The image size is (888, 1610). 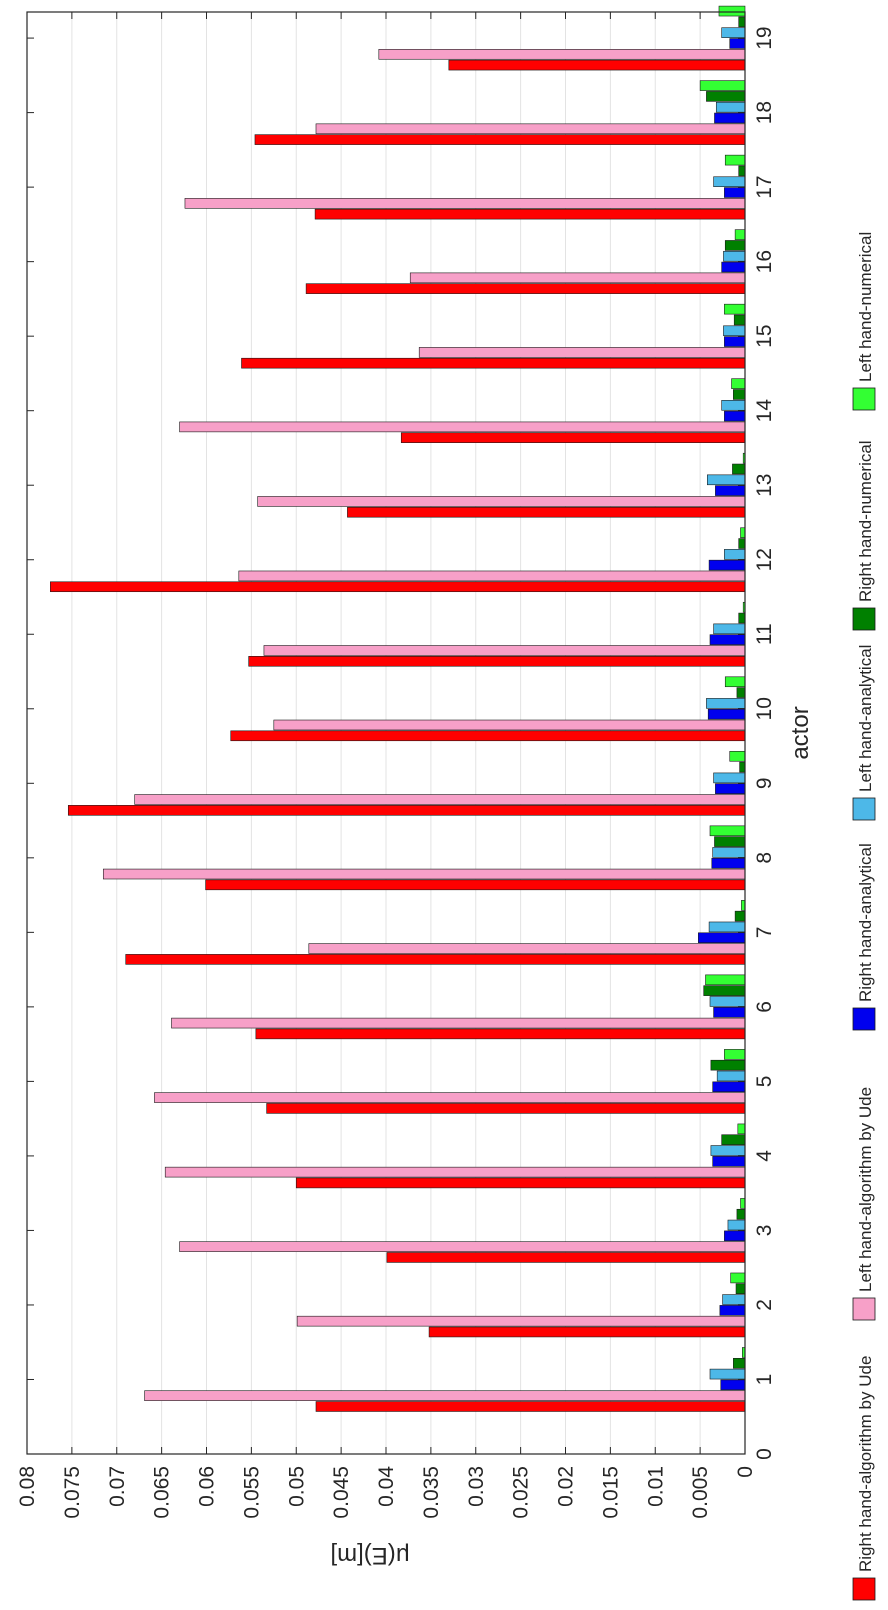 I want to click on x-tick-label: 6, so click(x=764, y=1007).